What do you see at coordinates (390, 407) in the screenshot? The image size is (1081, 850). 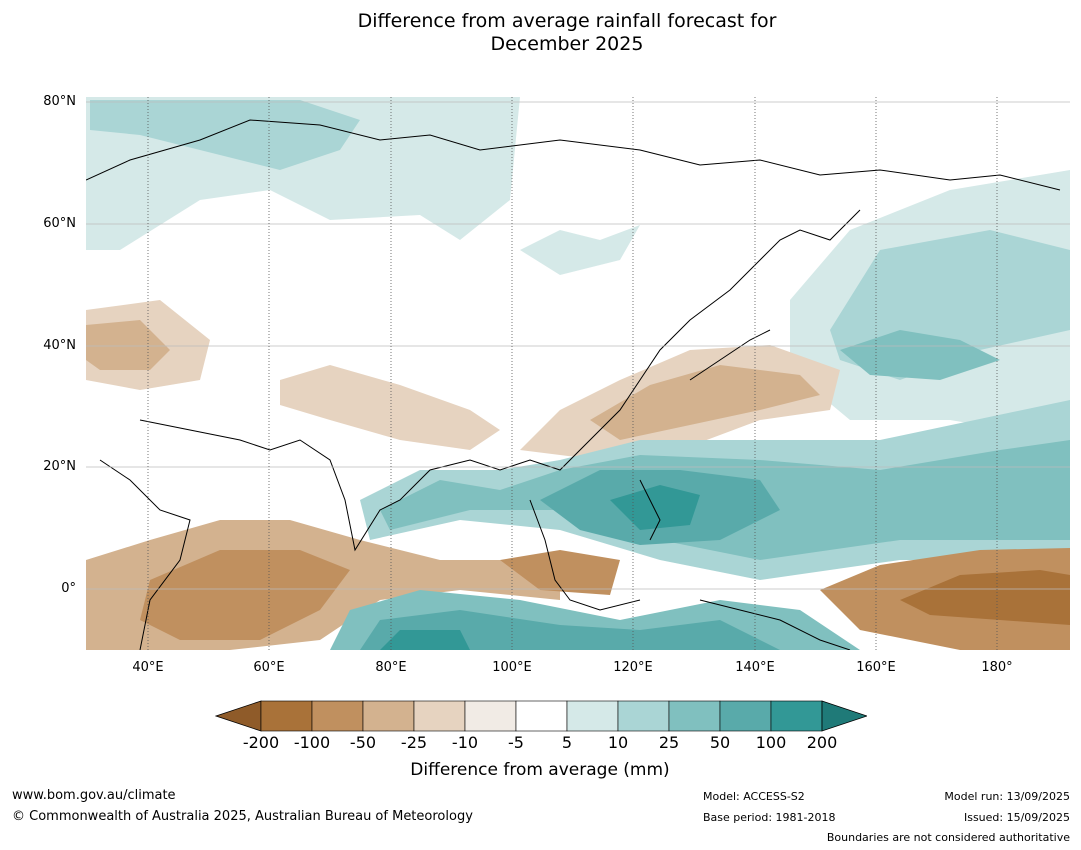 I see `dry-region-himalaya` at bounding box center [390, 407].